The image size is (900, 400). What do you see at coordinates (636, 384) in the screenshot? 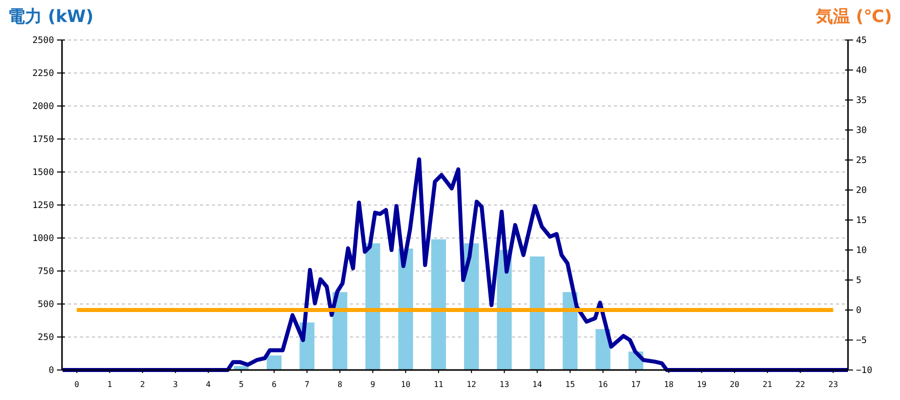
I see `x-tick-label: 17` at bounding box center [636, 384].